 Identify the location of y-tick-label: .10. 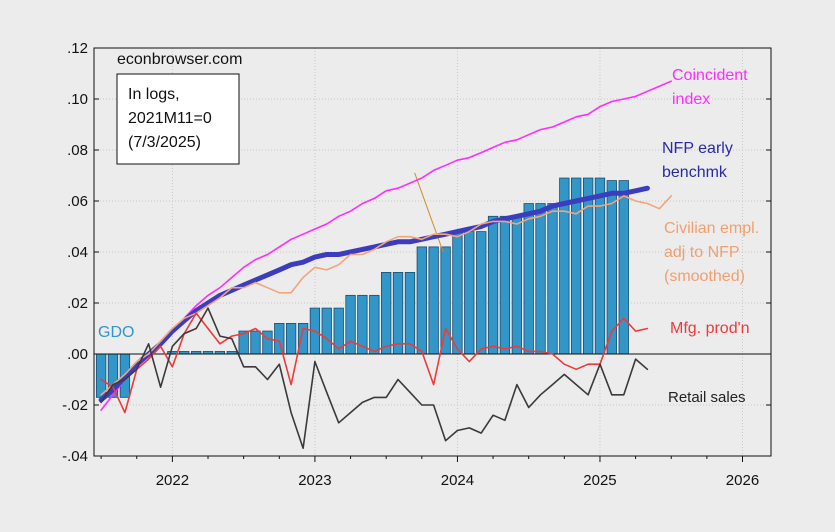
(77, 99).